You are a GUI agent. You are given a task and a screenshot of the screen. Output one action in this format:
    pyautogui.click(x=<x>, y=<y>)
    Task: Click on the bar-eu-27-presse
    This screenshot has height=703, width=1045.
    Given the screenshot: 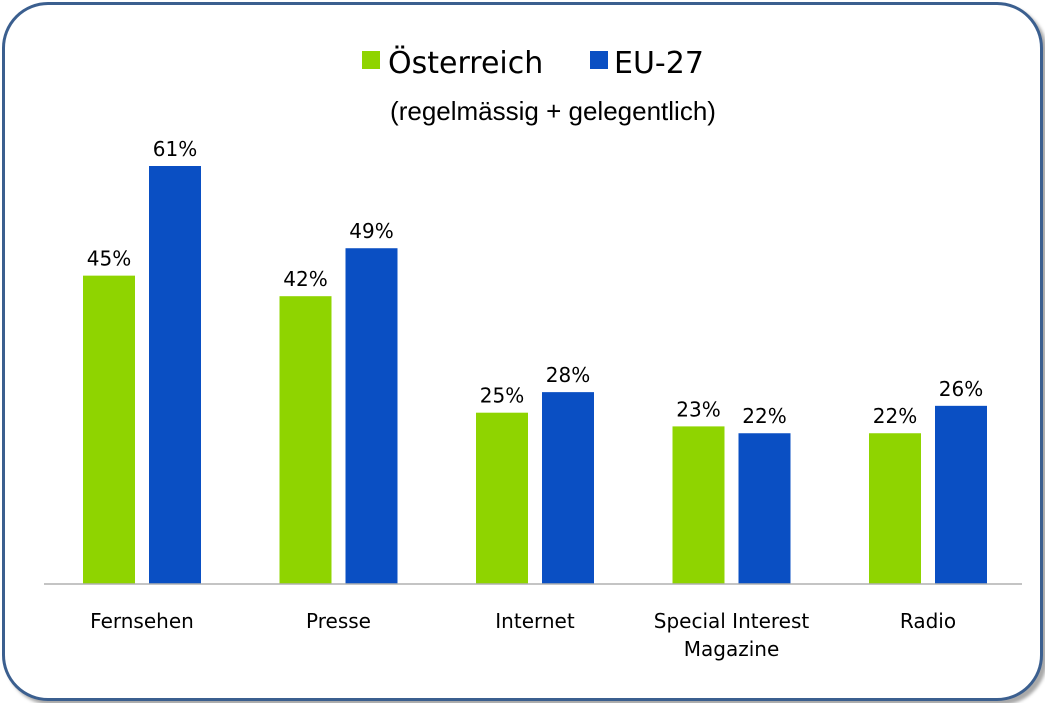 What is the action you would take?
    pyautogui.click(x=371, y=416)
    